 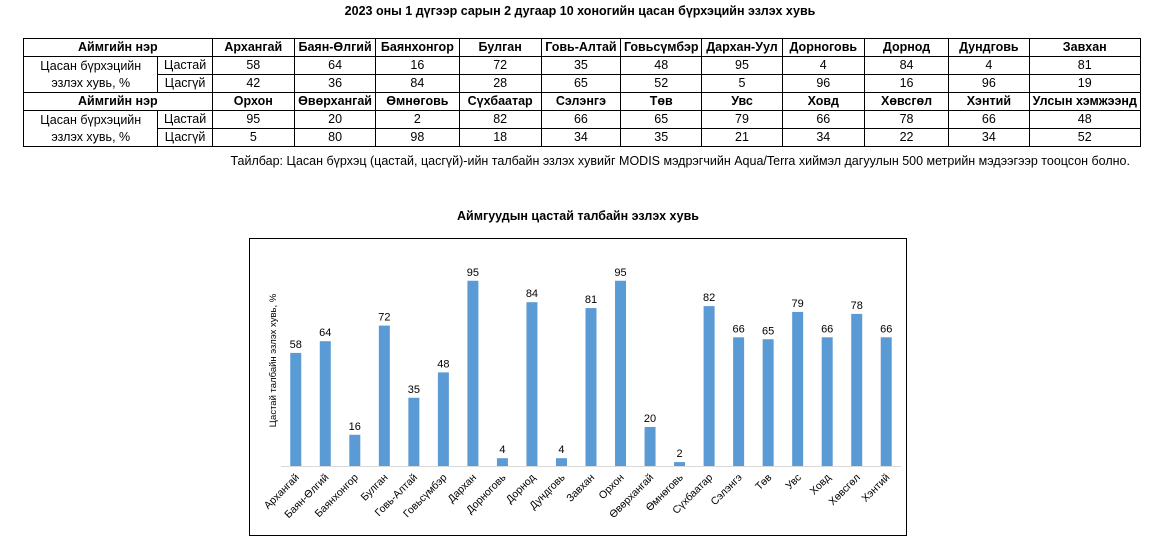 What do you see at coordinates (661, 65) in the screenshot?
I see `snow-value-cell: 48` at bounding box center [661, 65].